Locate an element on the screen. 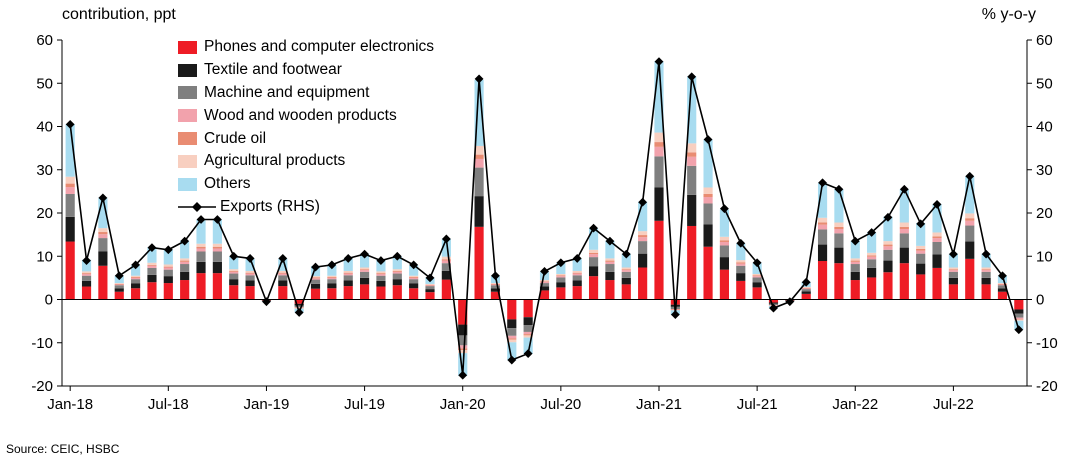 This screenshot has height=464, width=1078. right-tick-label: 0 is located at coordinates (1040, 300).